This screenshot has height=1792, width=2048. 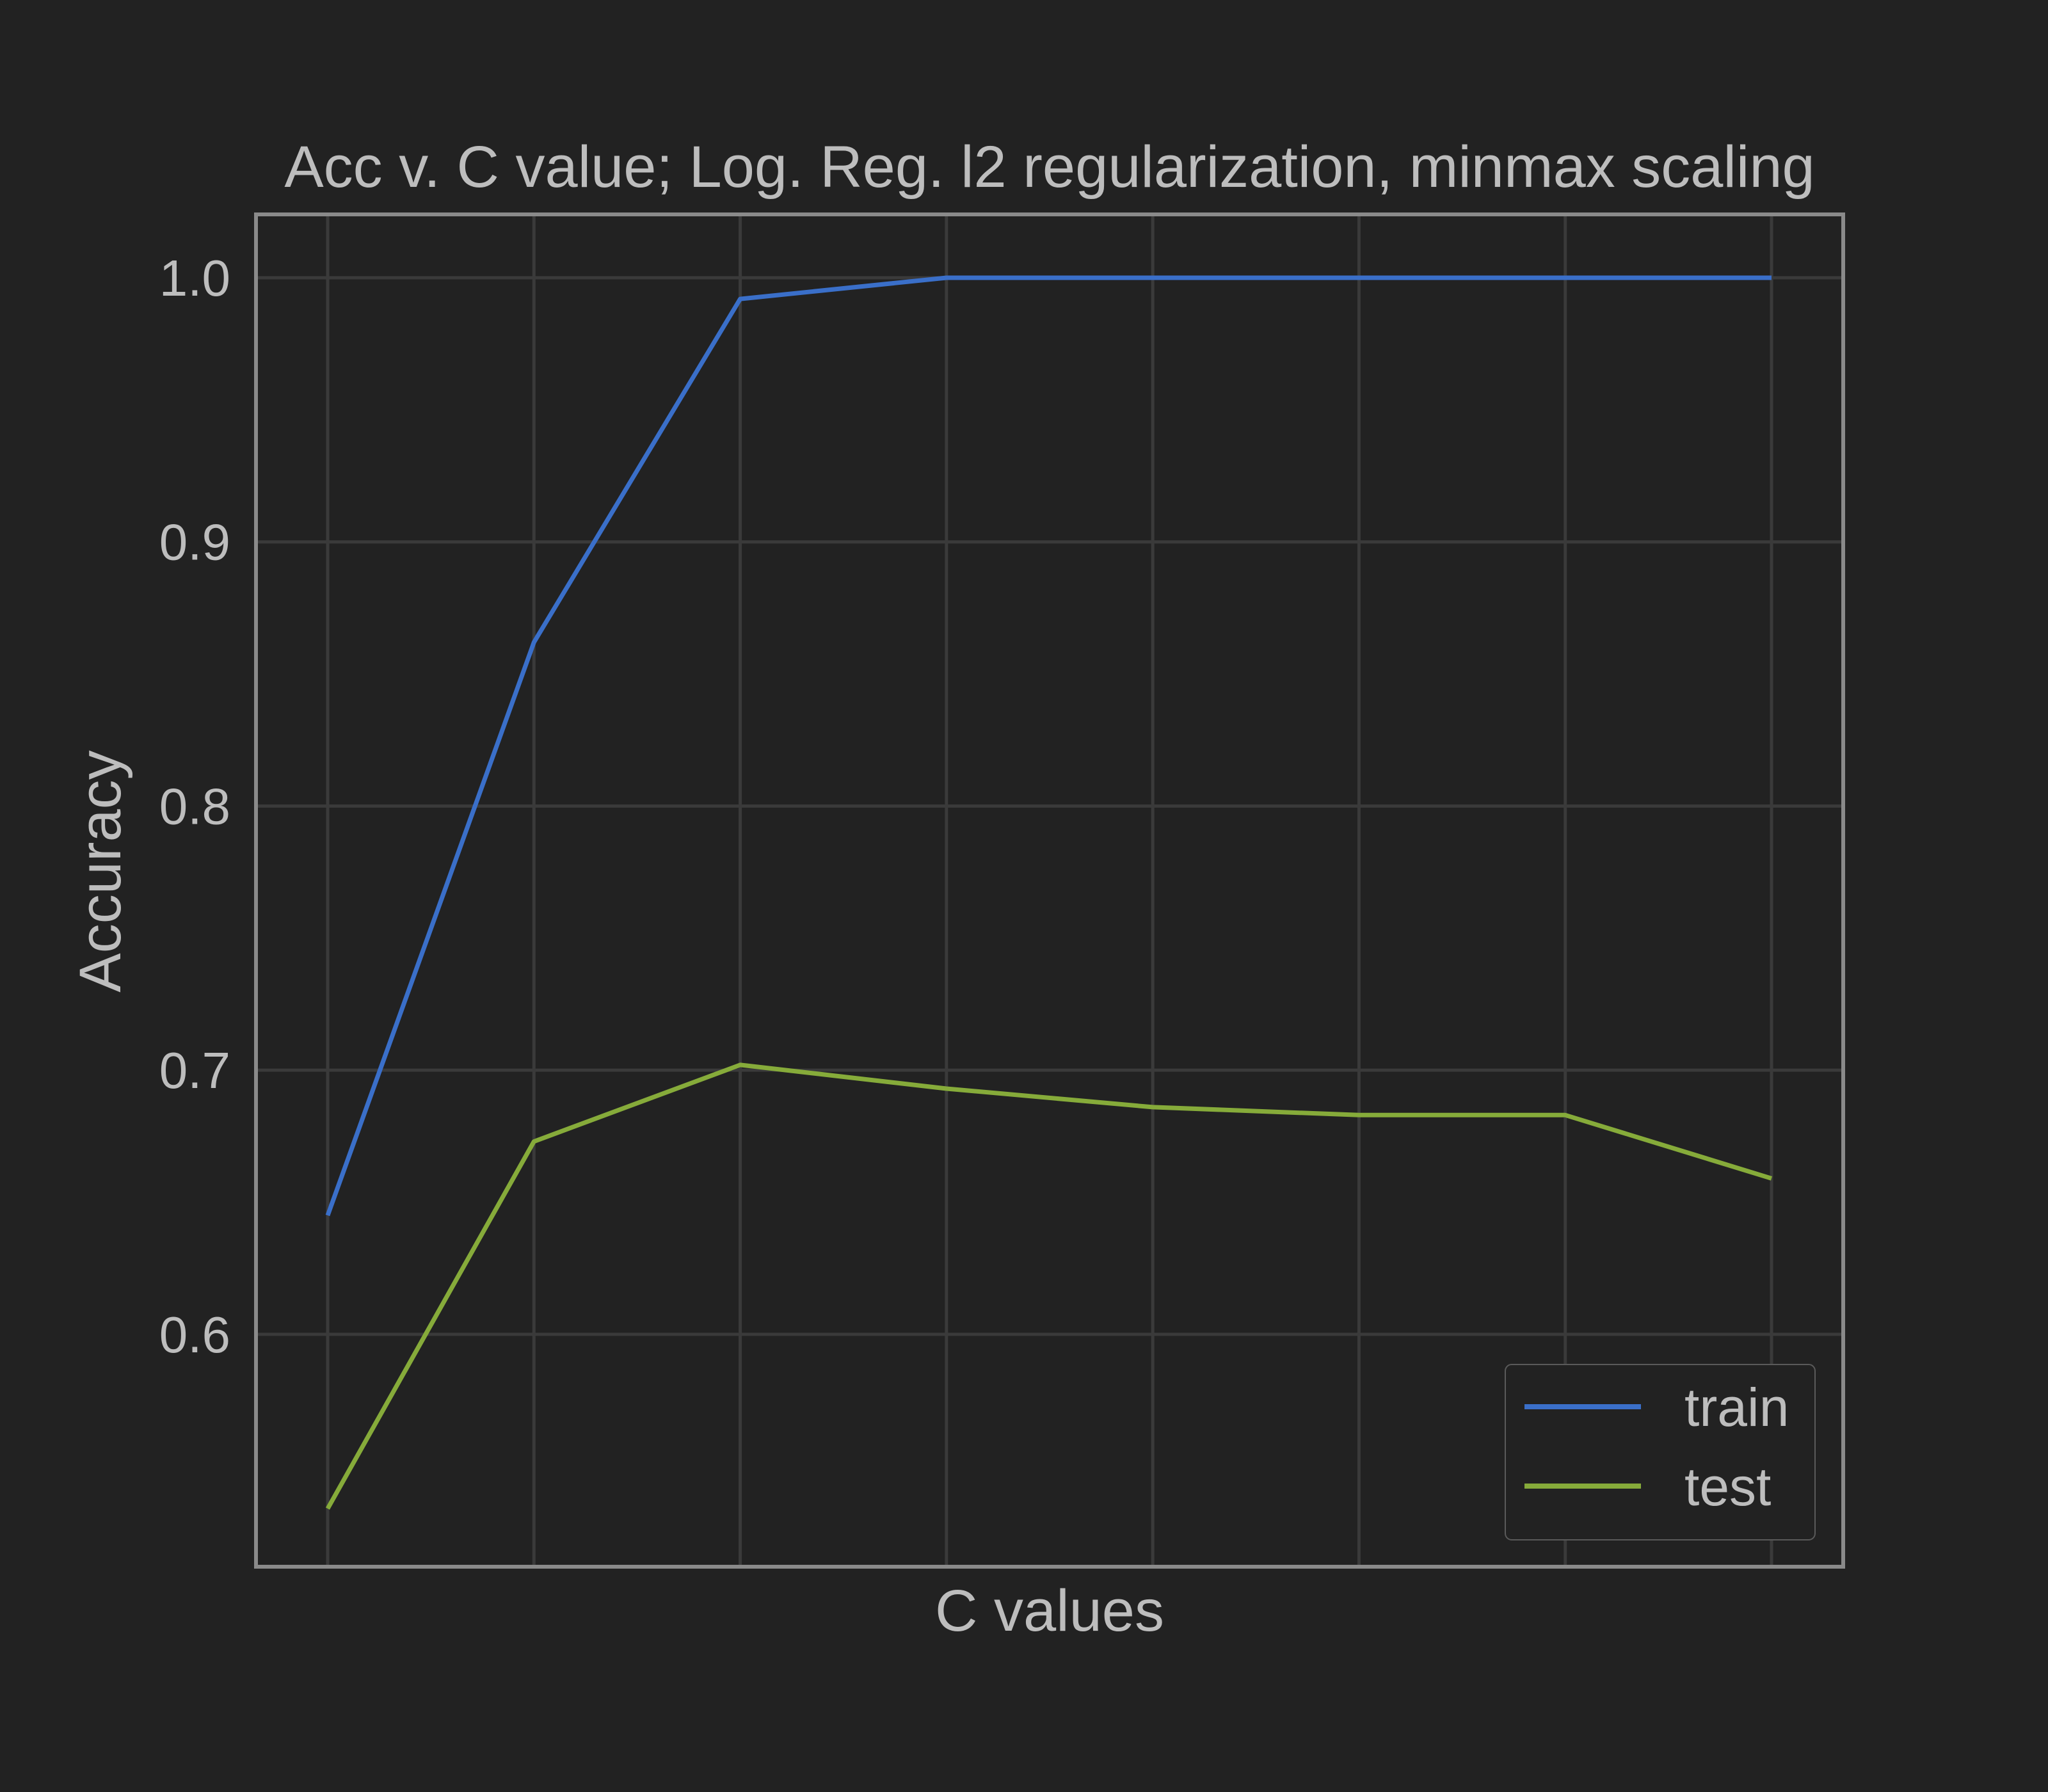 What do you see at coordinates (1727, 1487) in the screenshot?
I see `legend-label-test: test` at bounding box center [1727, 1487].